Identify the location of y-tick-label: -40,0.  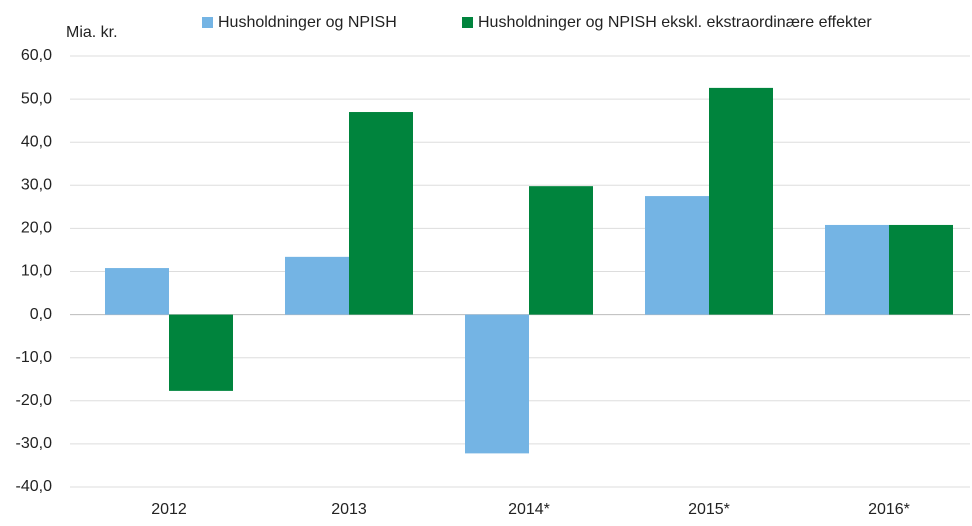
(34, 486).